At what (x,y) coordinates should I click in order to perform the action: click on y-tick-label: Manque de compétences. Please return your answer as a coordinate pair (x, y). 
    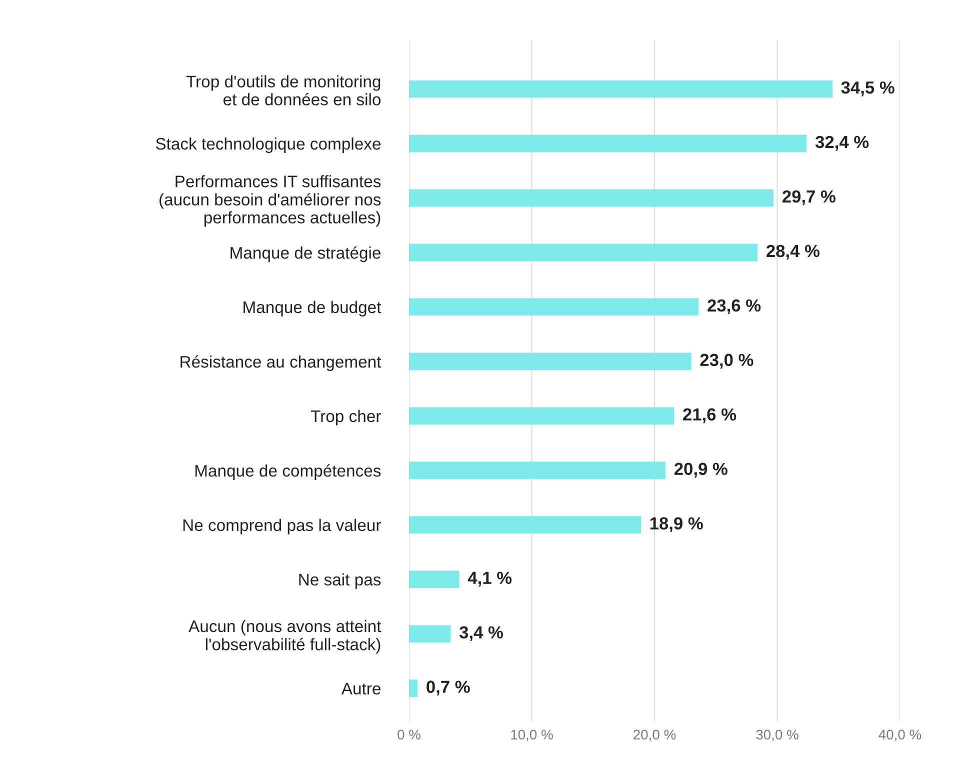
    Looking at the image, I should click on (288, 472).